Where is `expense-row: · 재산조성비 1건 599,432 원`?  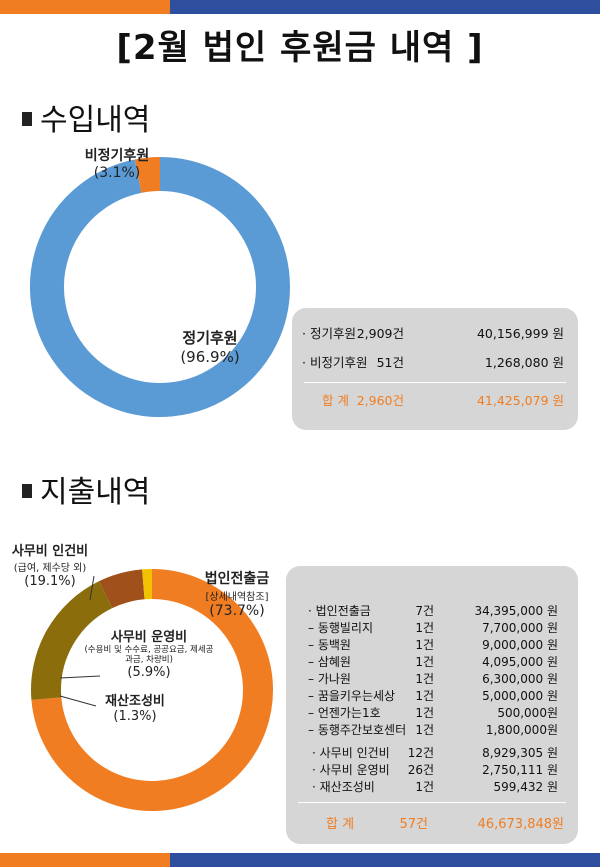
expense-row: · 재산조성비 1건 599,432 원 is located at coordinates (435, 787).